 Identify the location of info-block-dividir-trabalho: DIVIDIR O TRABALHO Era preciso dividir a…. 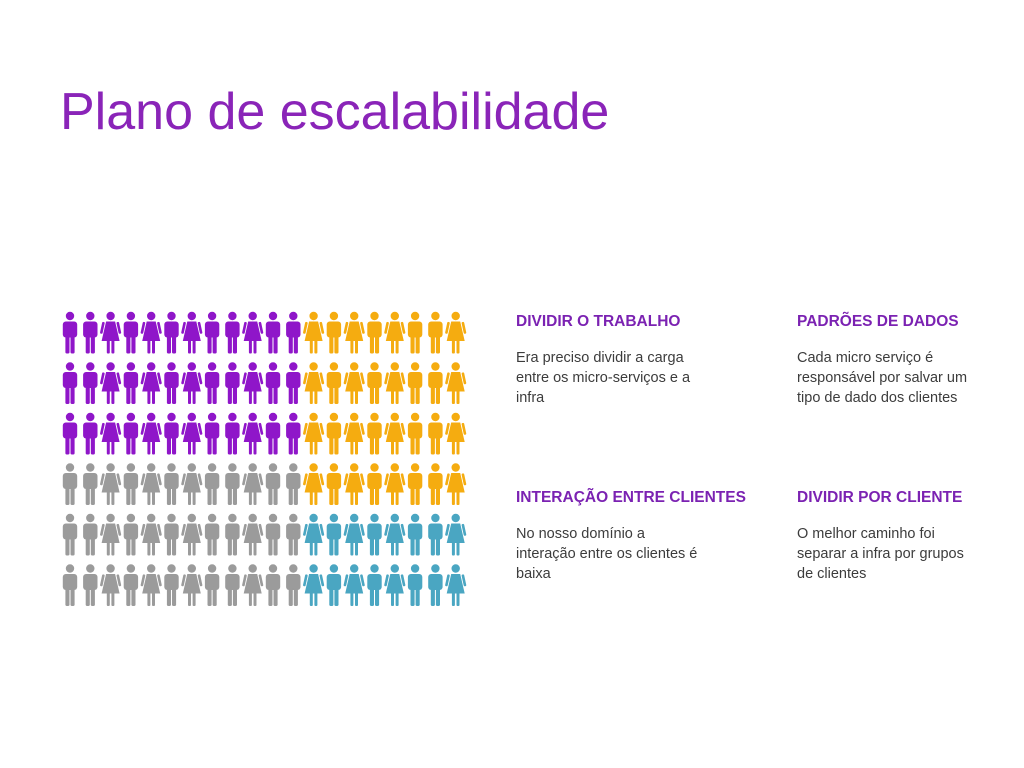
(636, 360).